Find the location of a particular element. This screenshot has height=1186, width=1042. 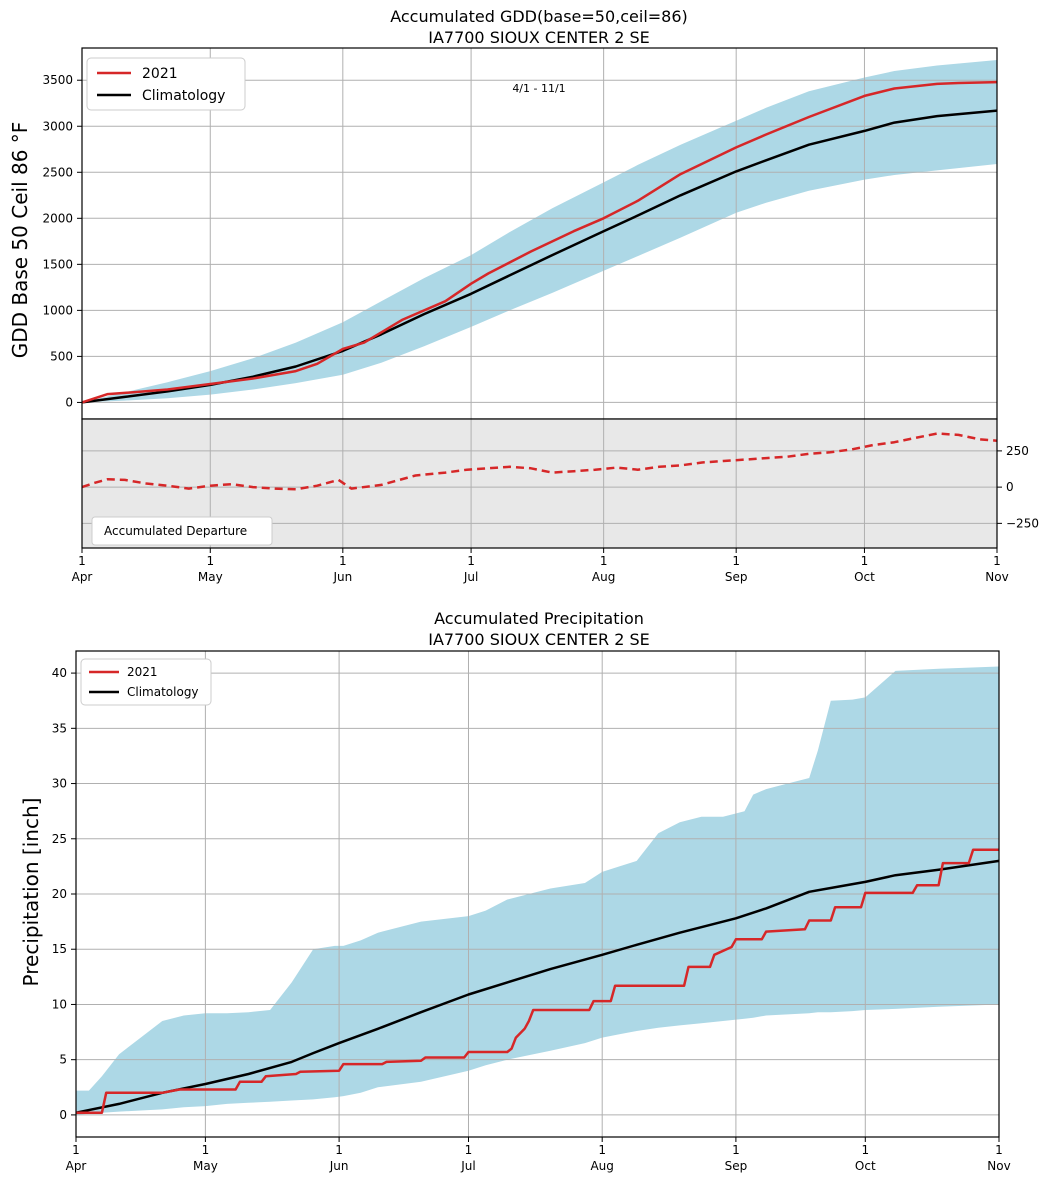

chart2-xtick-day-3: 1 is located at coordinates (471, 561).